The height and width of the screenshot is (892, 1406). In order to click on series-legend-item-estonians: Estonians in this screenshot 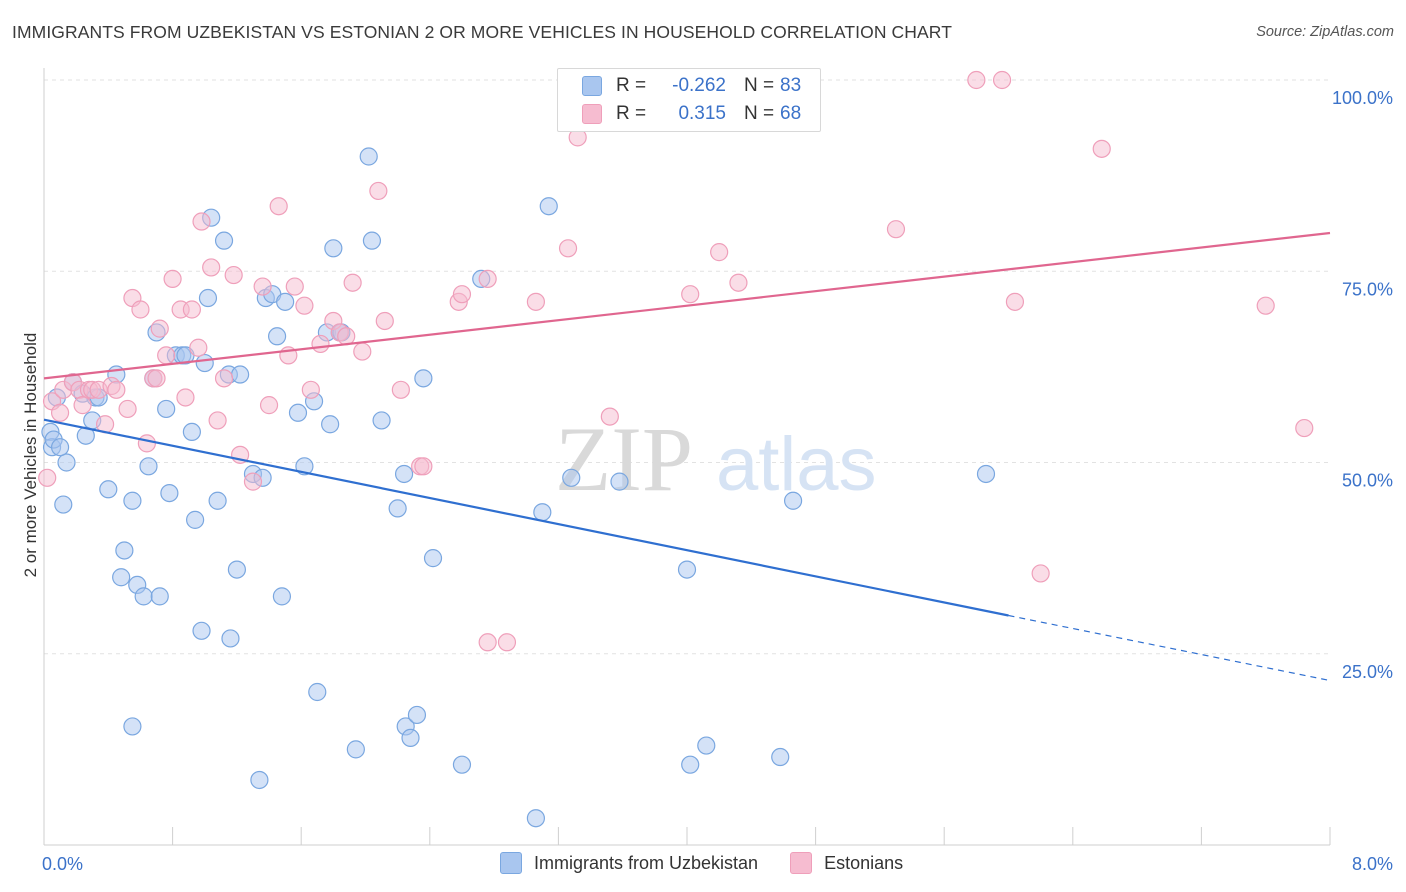, I will do `click(846, 863)`.